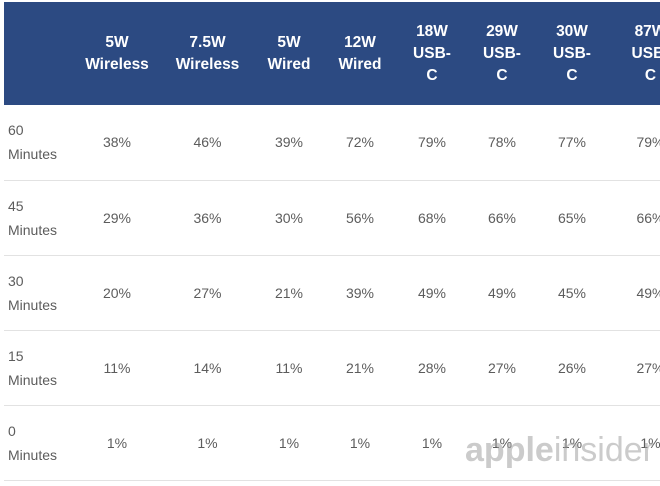 This screenshot has width=660, height=486. I want to click on header-corner, so click(39, 53).